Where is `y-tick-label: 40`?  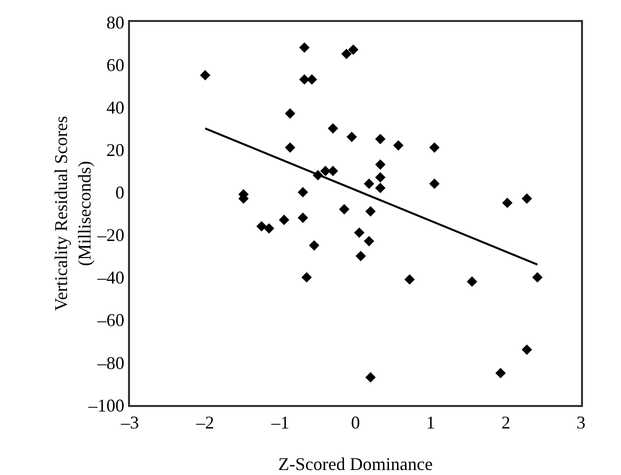 y-tick-label: 40 is located at coordinates (115, 107).